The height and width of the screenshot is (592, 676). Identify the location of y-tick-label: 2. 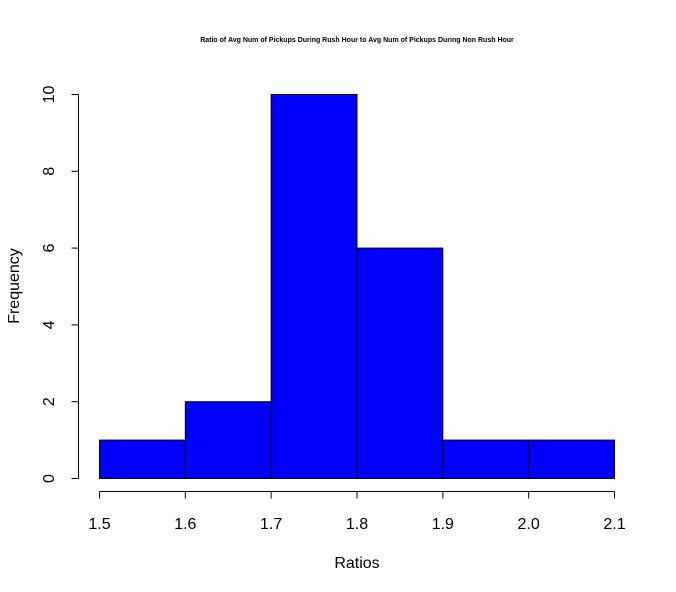
(49, 401).